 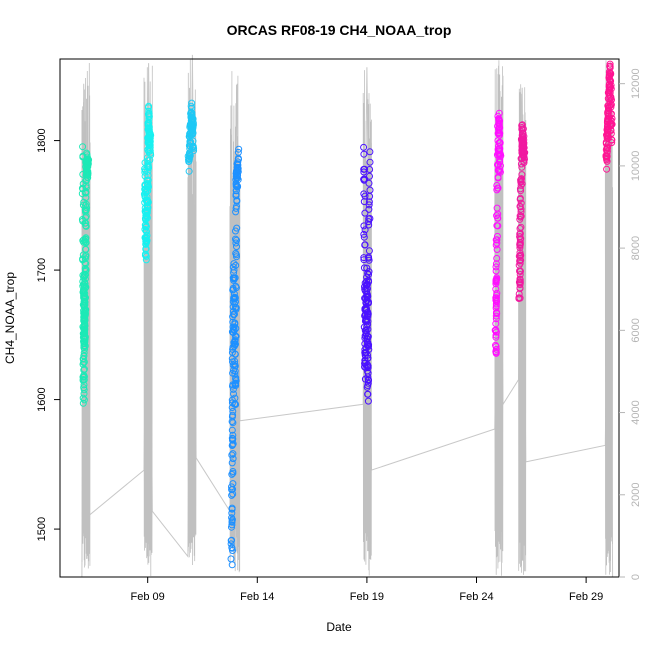 I want to click on y-axis: 1500 1600 1700 1800, so click(x=48, y=334).